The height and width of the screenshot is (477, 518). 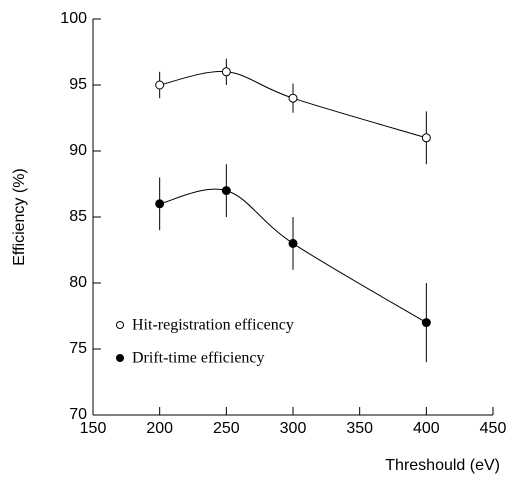 I want to click on y-tick-label: 70, so click(x=78, y=414).